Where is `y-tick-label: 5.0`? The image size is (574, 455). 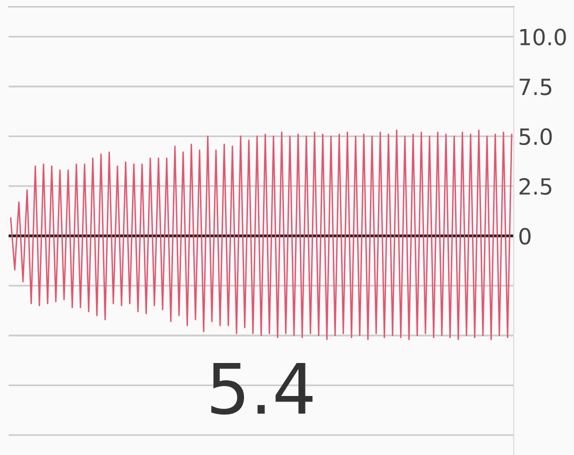
y-tick-label: 5.0 is located at coordinates (536, 137).